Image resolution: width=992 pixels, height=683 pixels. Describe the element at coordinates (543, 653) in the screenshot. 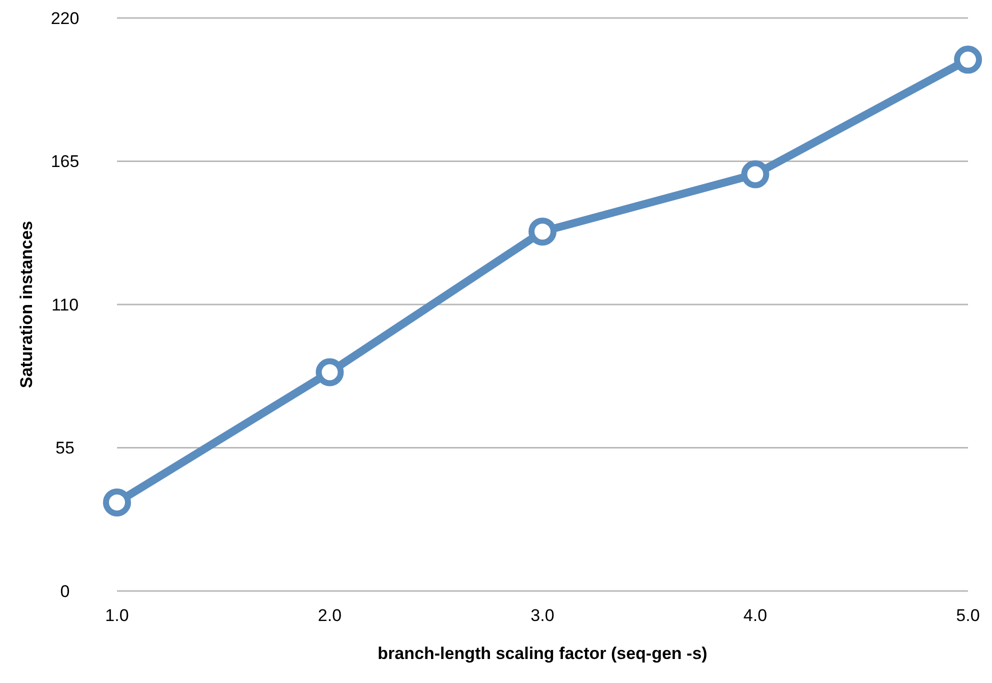

I see `x-axis-title: branch-length scaling factor (seq-gen -s)` at that location.